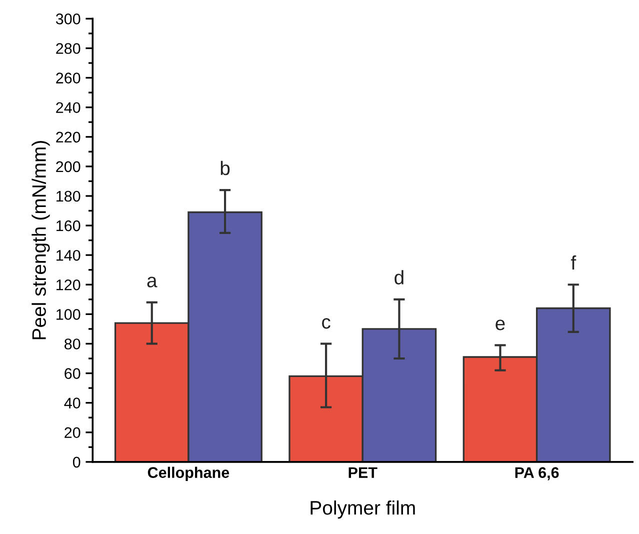 Image resolution: width=639 pixels, height=534 pixels. Describe the element at coordinates (537, 473) in the screenshot. I see `x-tick-label: PA 6,6` at that location.